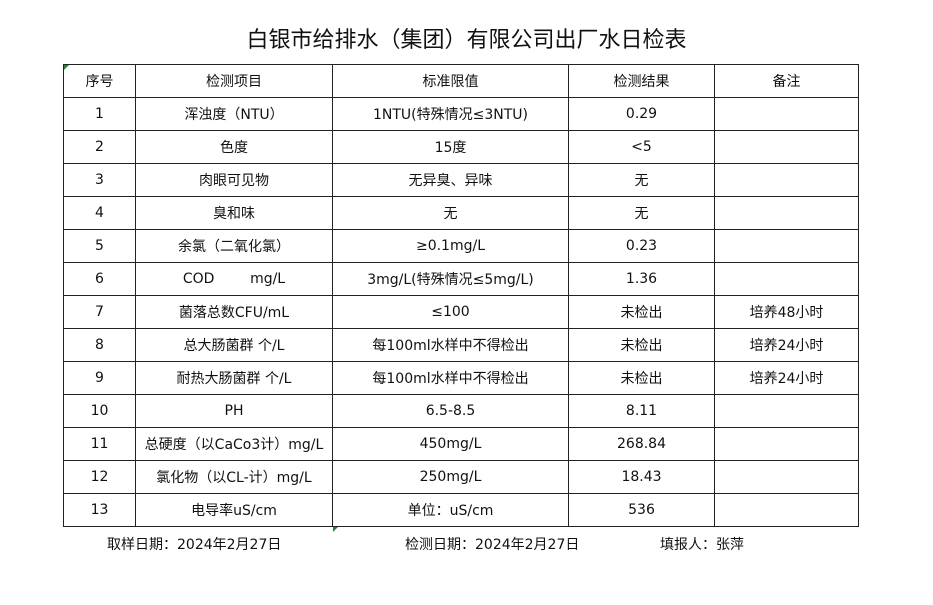  Describe the element at coordinates (450, 246) in the screenshot. I see `cell-standard: ≥0.1mg/L` at that location.